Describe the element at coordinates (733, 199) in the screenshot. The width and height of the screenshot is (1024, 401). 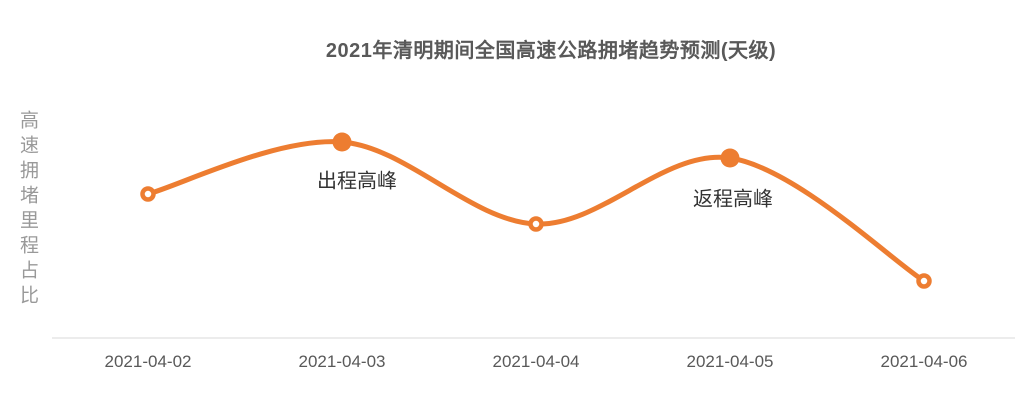
I see `annotation-return-peak: 返程高峰` at that location.